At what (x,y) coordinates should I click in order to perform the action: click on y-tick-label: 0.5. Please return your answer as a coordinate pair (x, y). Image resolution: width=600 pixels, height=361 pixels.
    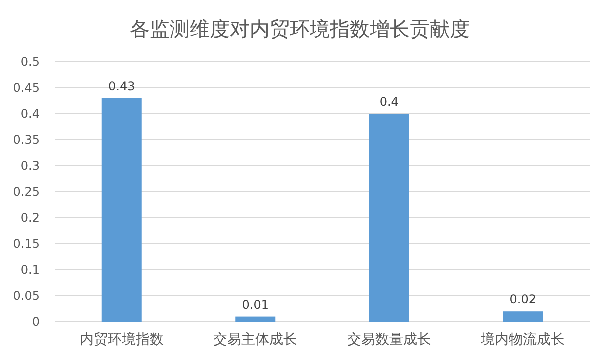
    Looking at the image, I should click on (30, 62).